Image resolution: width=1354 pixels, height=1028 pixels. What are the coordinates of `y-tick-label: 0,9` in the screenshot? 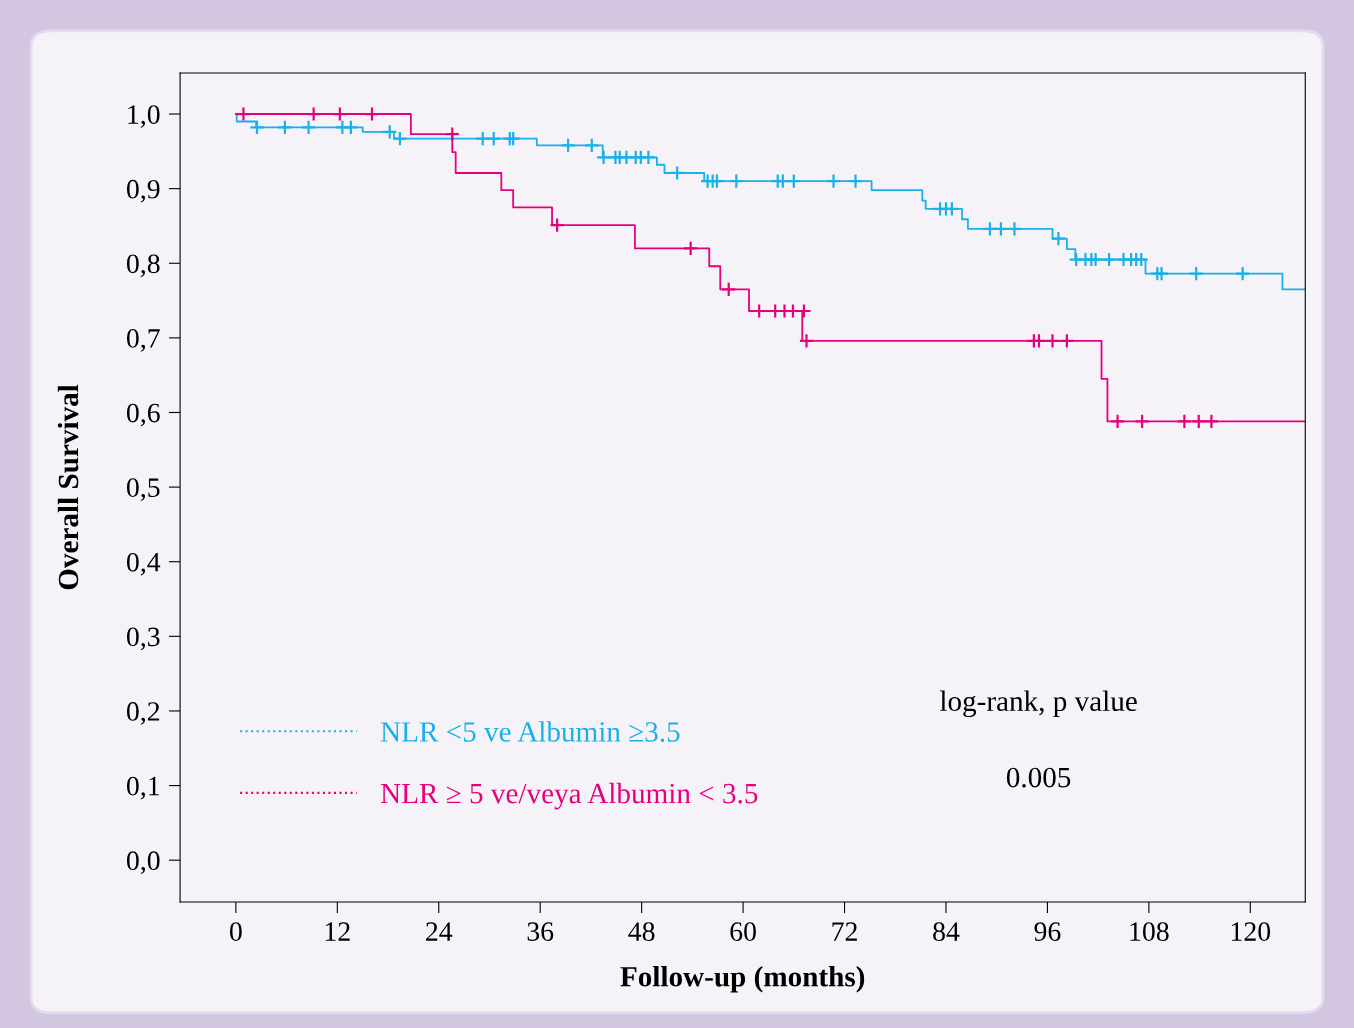 It's located at (143, 191).